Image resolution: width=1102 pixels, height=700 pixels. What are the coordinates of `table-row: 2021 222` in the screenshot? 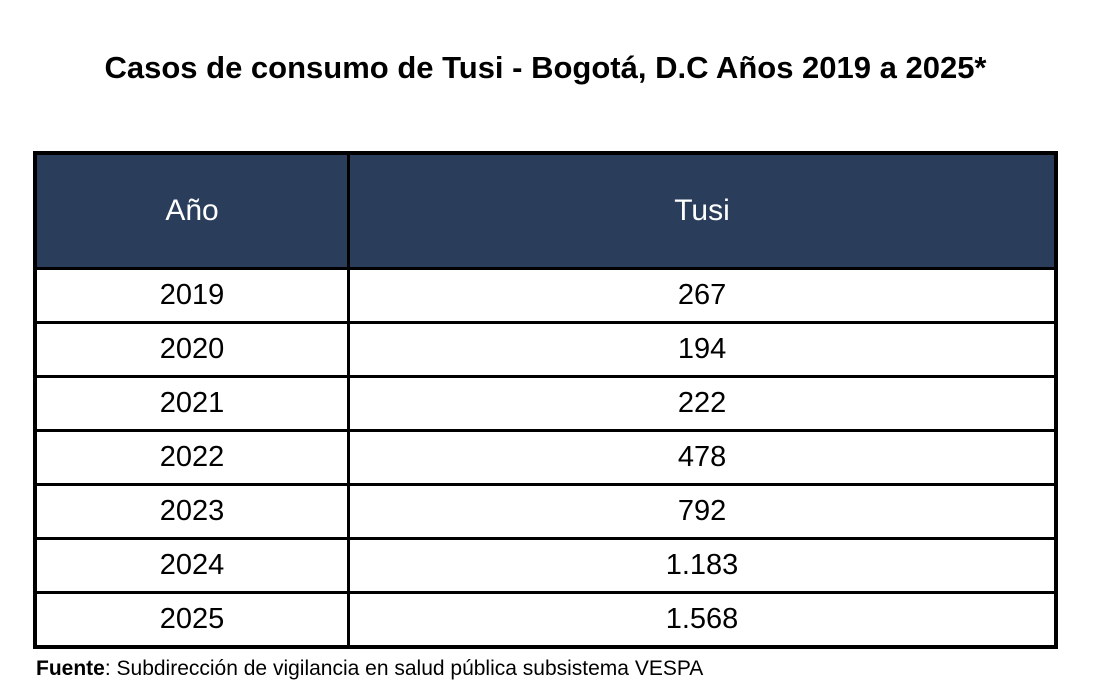 It's located at (545, 403).